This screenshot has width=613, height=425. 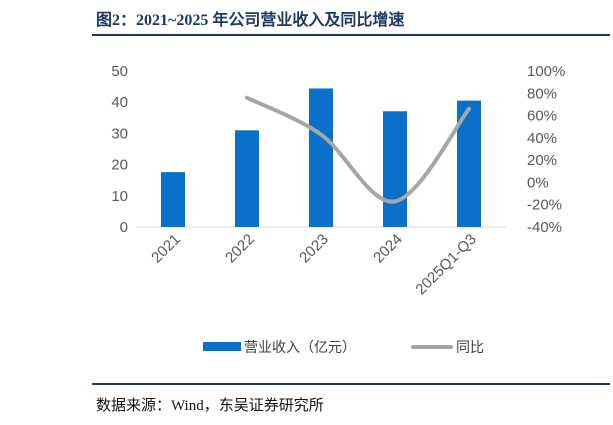 I want to click on legend-label-yoy: 同比, so click(x=470, y=348).